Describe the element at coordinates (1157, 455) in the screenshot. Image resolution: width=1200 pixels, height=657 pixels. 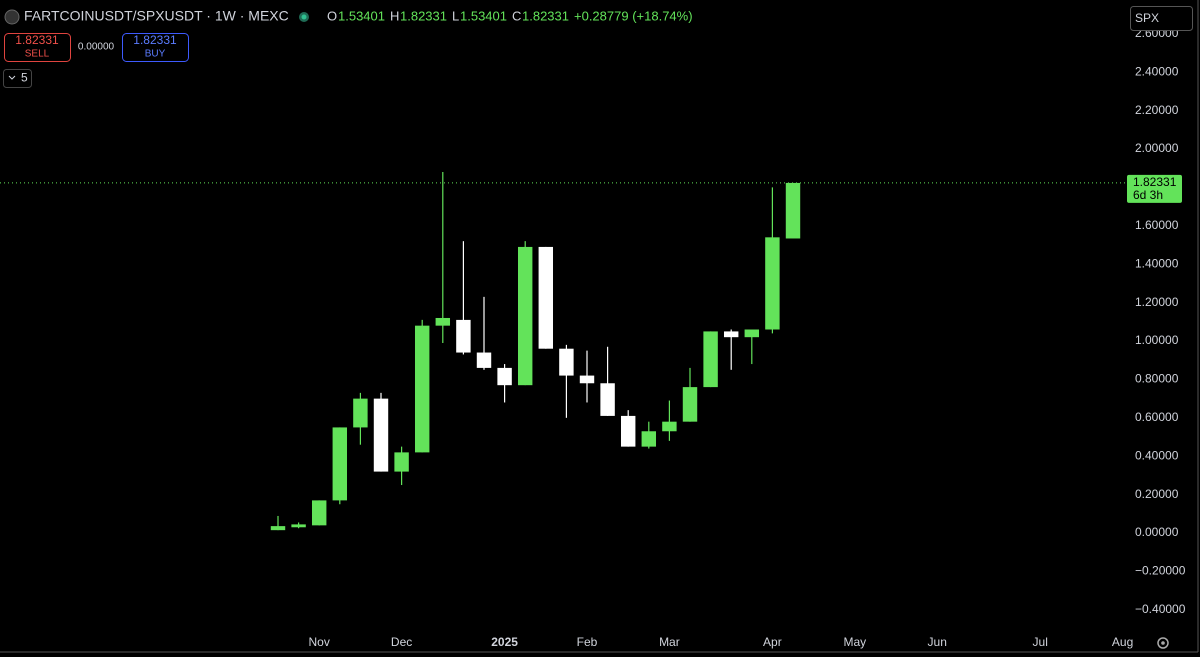
I see `y-tick-label: 0.40000` at that location.